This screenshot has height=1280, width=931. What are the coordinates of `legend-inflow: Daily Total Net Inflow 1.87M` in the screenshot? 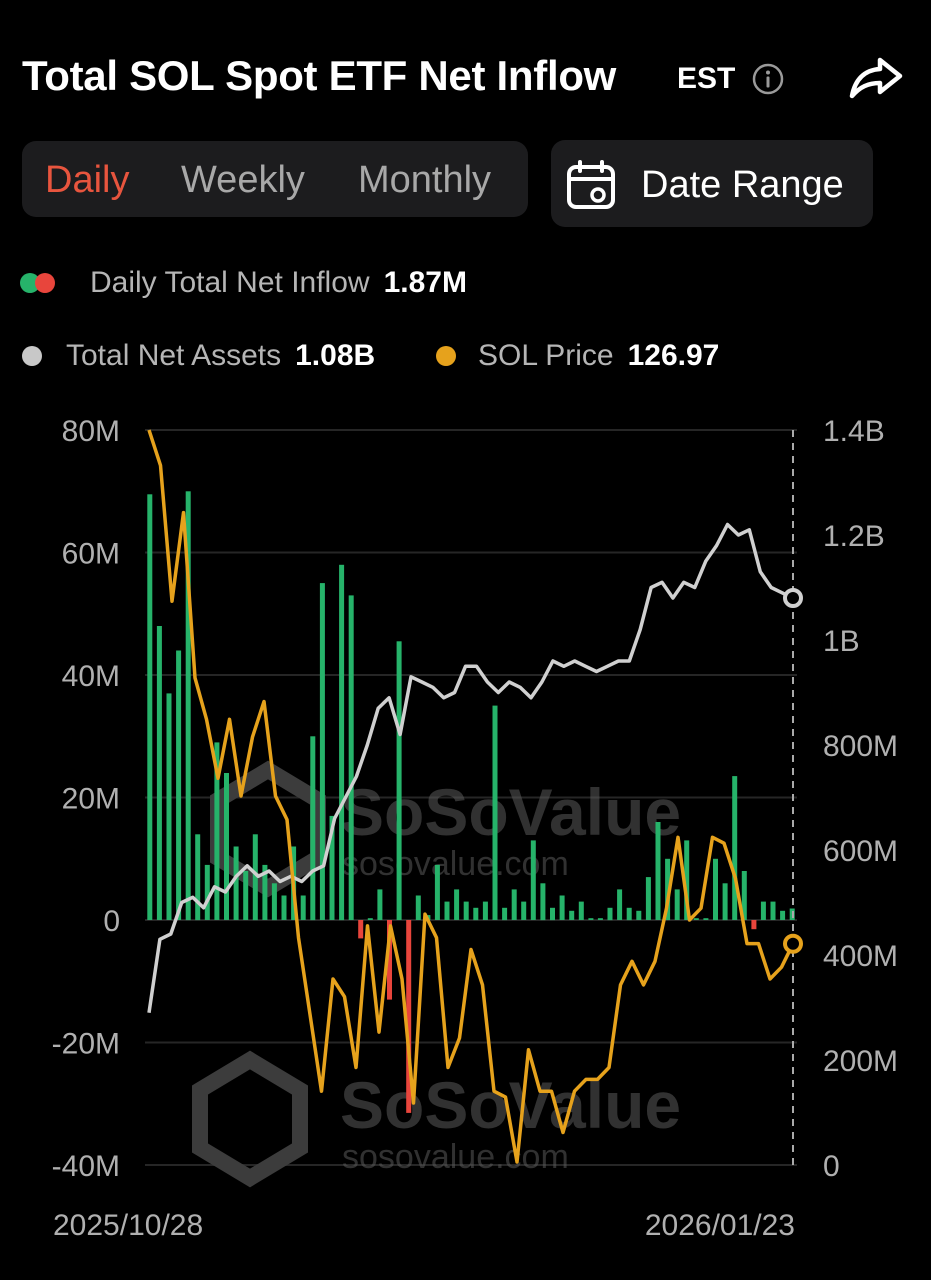 It's located at (243, 283).